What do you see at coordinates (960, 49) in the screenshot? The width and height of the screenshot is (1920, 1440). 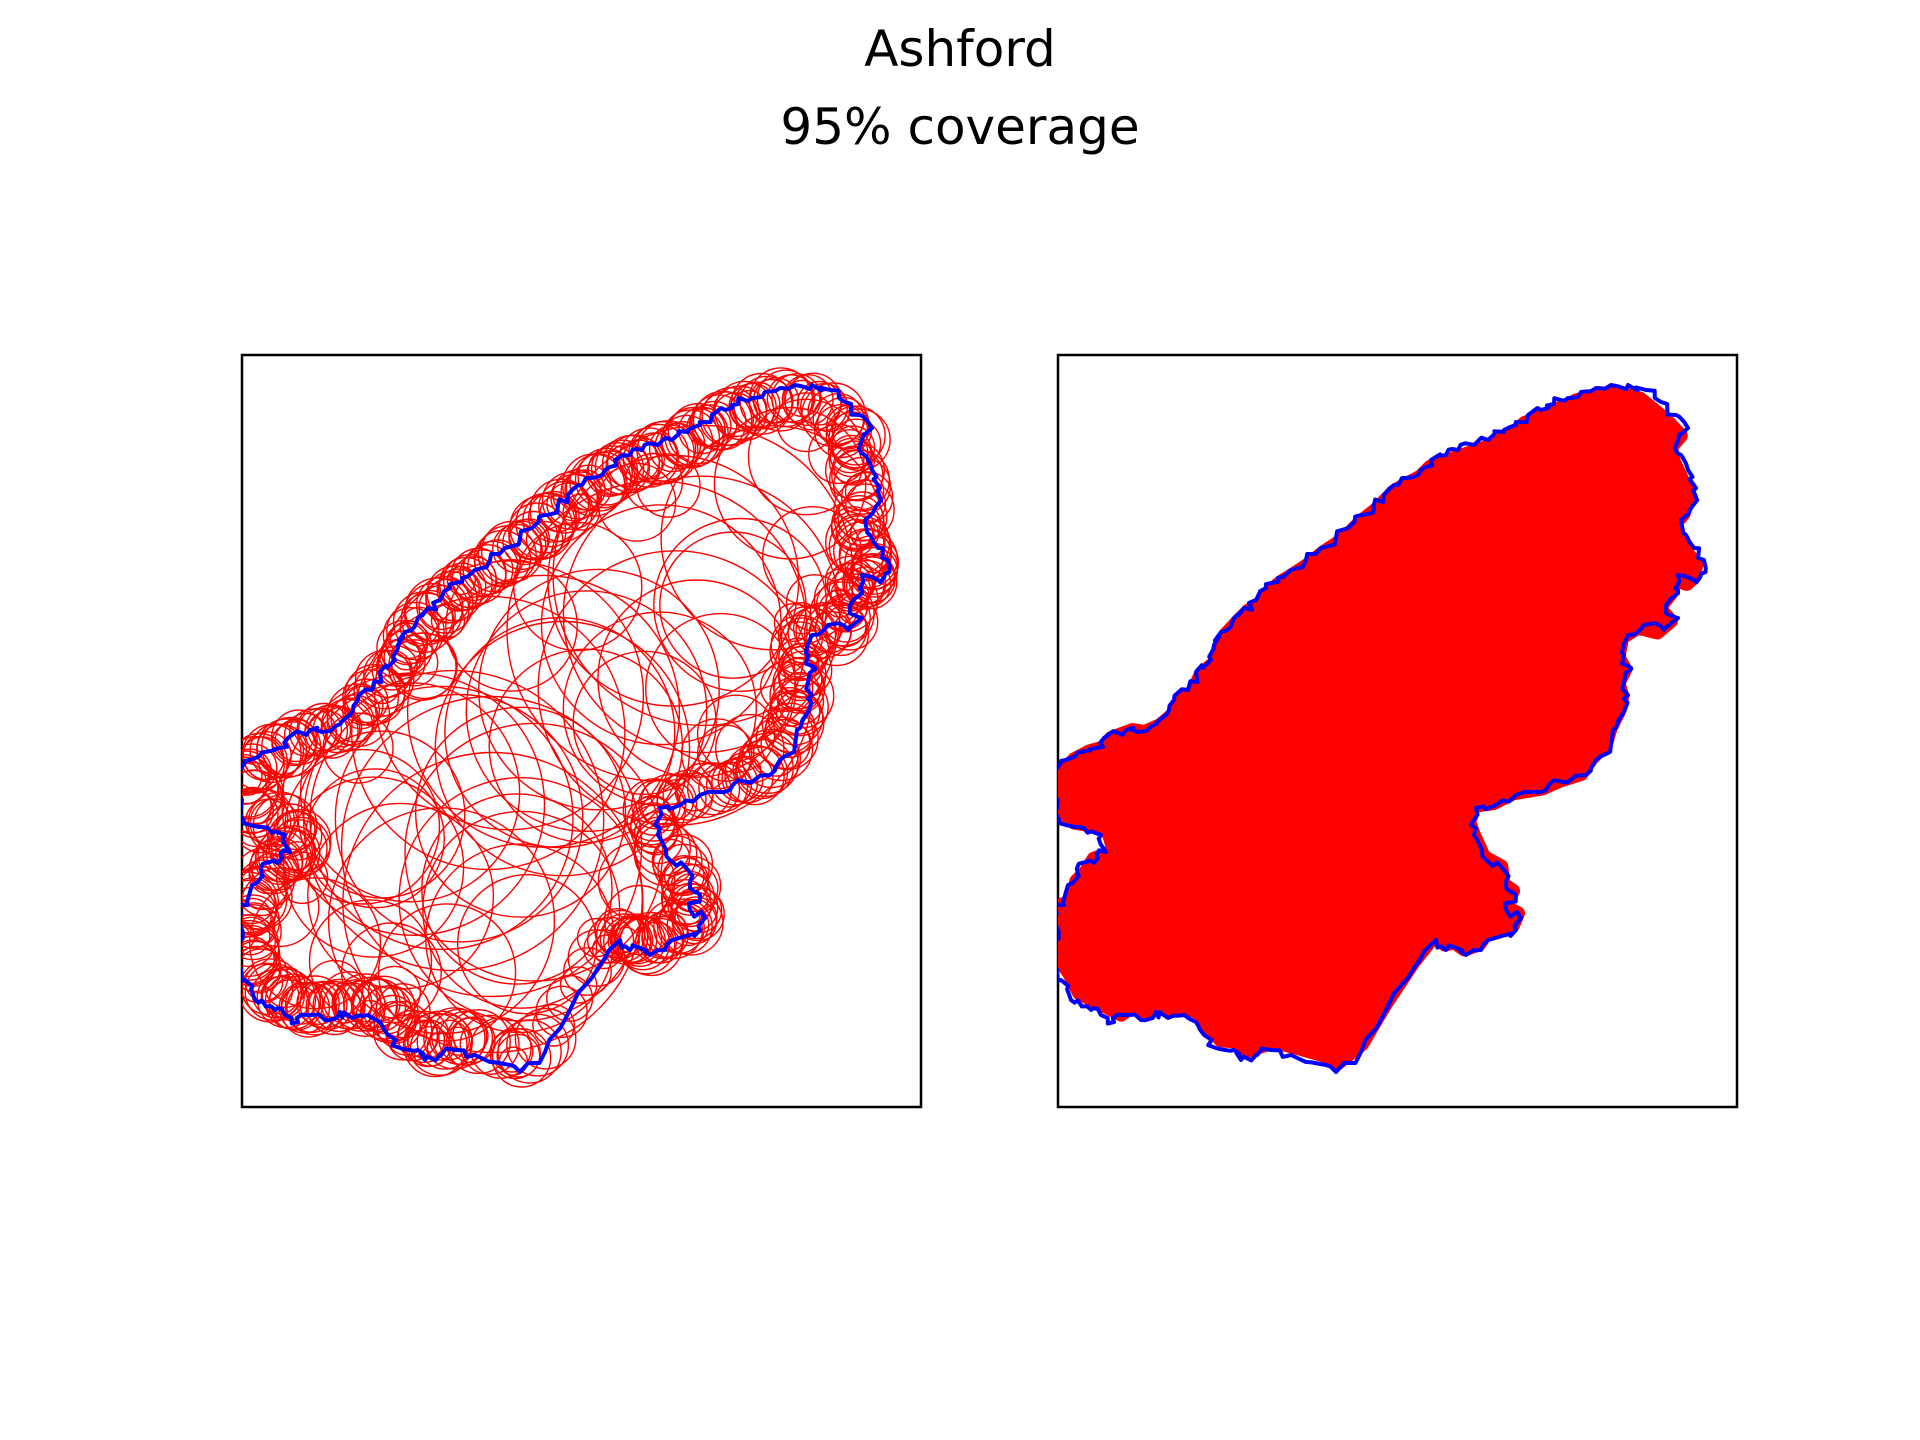 I see `map-title: Ashford` at bounding box center [960, 49].